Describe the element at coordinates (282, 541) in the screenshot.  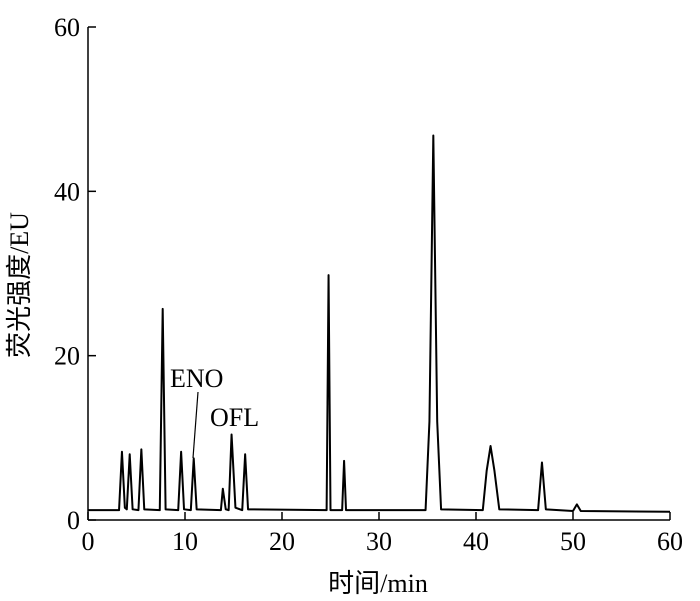
I see `x-tick-label: 20` at that location.